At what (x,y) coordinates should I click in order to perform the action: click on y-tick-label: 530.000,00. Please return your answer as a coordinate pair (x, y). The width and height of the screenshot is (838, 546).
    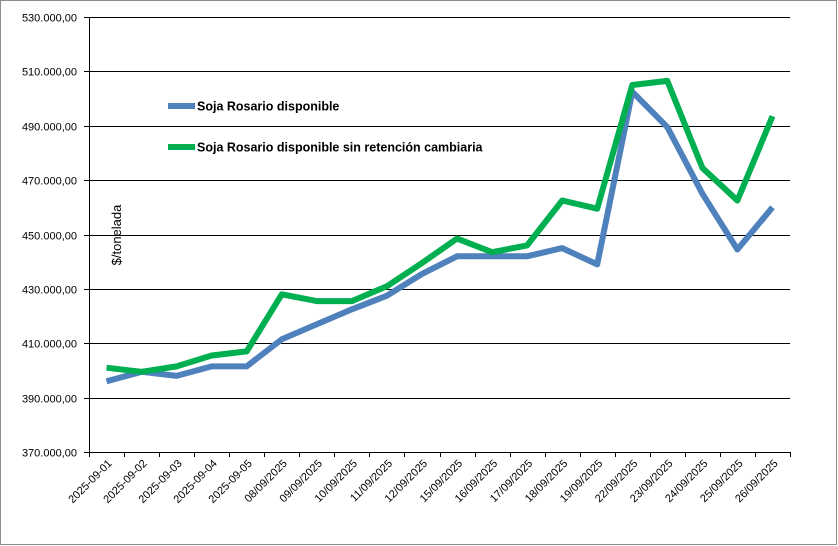
    Looking at the image, I should click on (49, 19).